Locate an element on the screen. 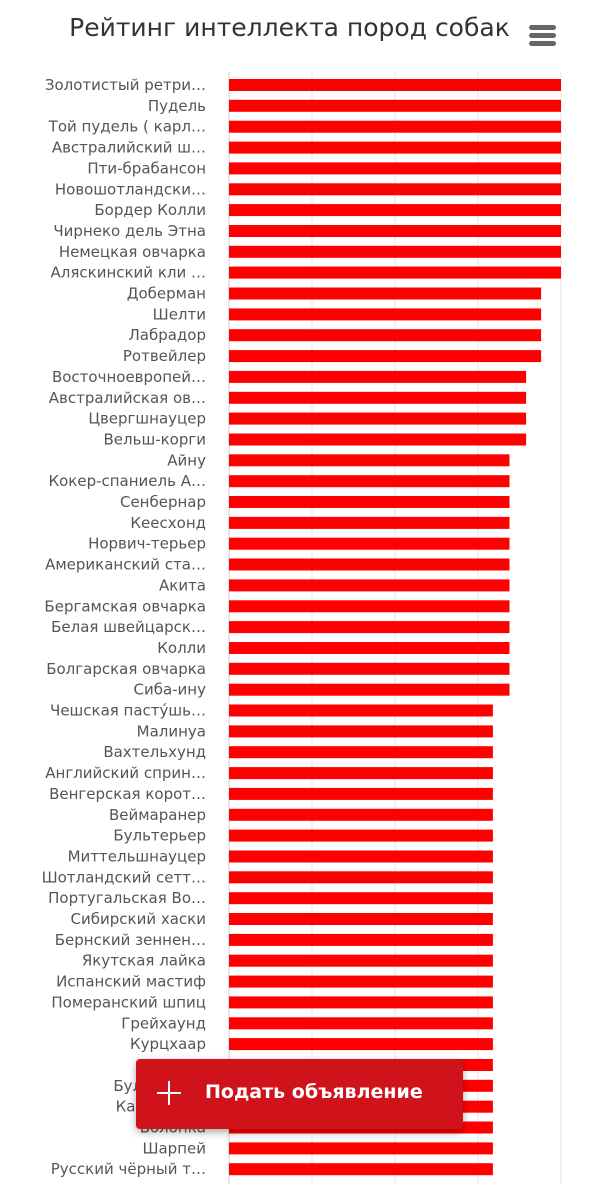 This screenshot has height=1200, width=599. category-label: Акита is located at coordinates (182, 585).